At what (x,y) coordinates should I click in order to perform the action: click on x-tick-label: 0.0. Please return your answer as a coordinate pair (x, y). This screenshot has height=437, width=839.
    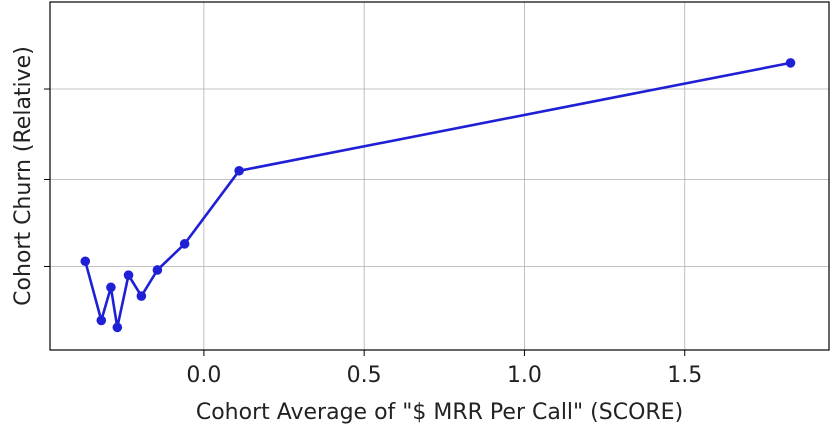
    Looking at the image, I should click on (203, 375).